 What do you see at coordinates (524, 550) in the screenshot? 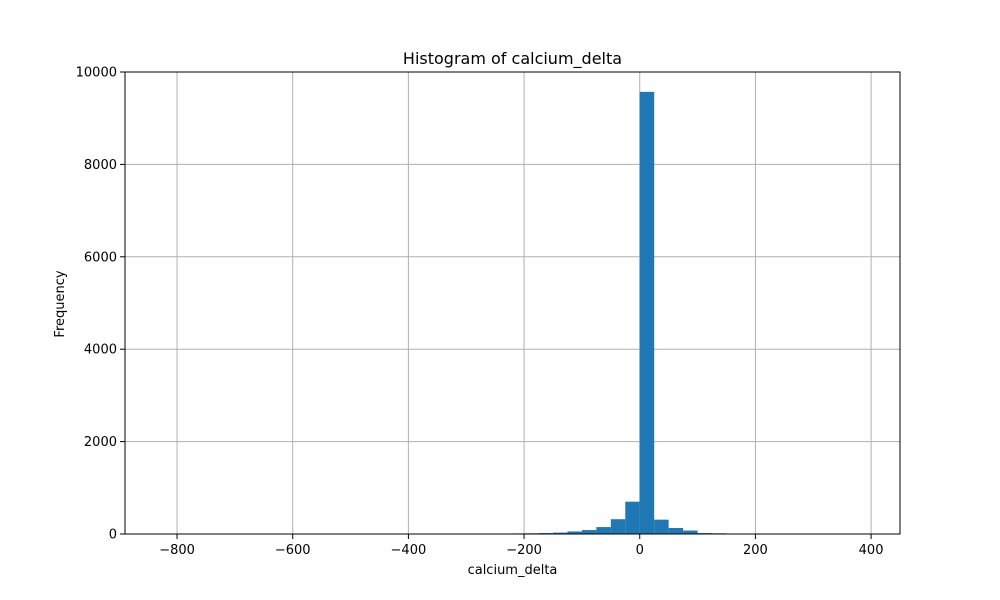
I see `x-tick-label: −200` at bounding box center [524, 550].